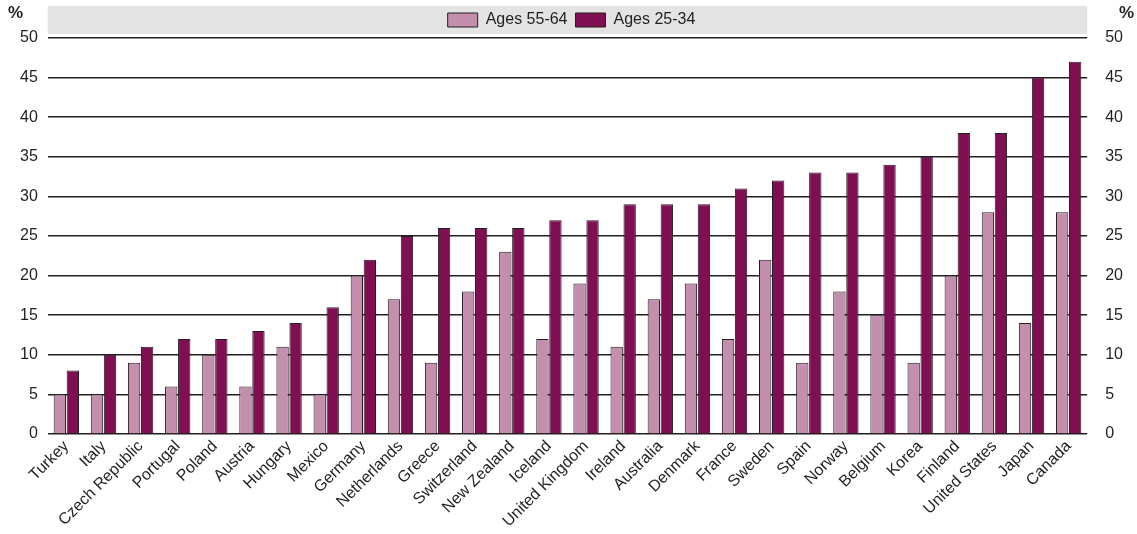  What do you see at coordinates (1110, 433) in the screenshot?
I see `y2-tick-label: 0` at bounding box center [1110, 433].